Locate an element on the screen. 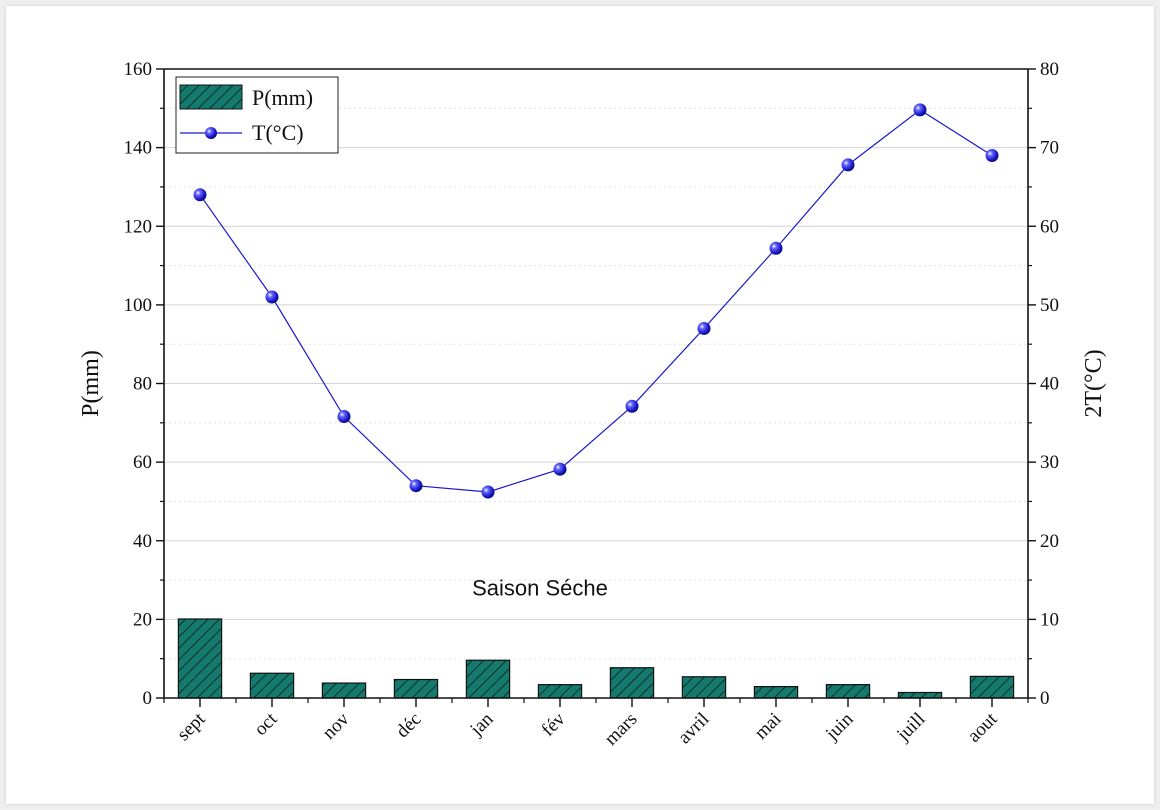 The width and height of the screenshot is (1160, 810). legend-label-precipitation: P(mm) is located at coordinates (282, 97).